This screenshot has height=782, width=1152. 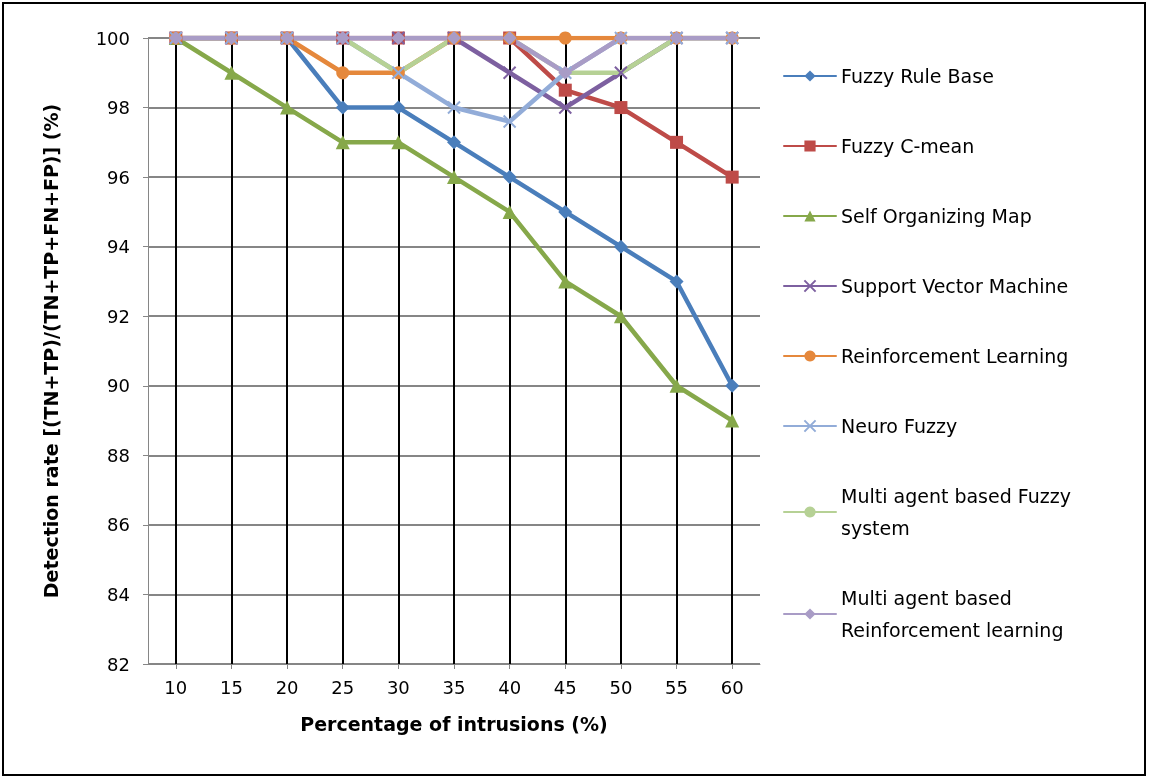 What do you see at coordinates (118, 177) in the screenshot?
I see `y-tick-label: 96` at bounding box center [118, 177].